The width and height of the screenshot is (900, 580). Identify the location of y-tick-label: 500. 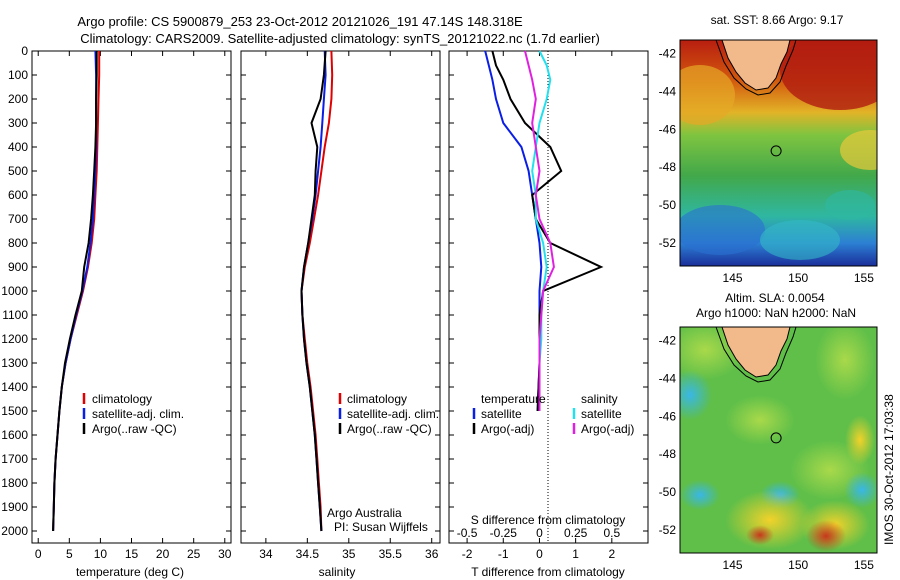
(18, 171).